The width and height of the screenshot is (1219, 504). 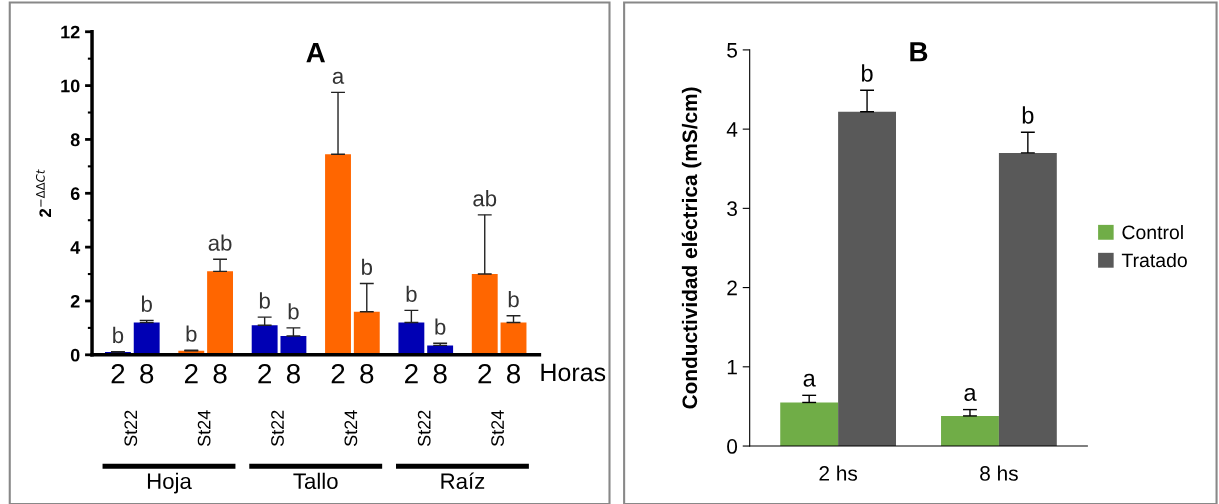 What do you see at coordinates (1154, 260) in the screenshot?
I see `legend-label: Tratado` at bounding box center [1154, 260].